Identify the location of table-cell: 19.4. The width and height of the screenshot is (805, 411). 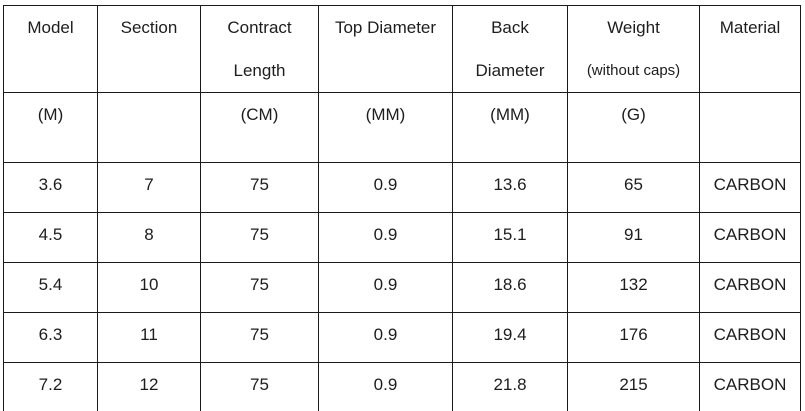
(510, 337).